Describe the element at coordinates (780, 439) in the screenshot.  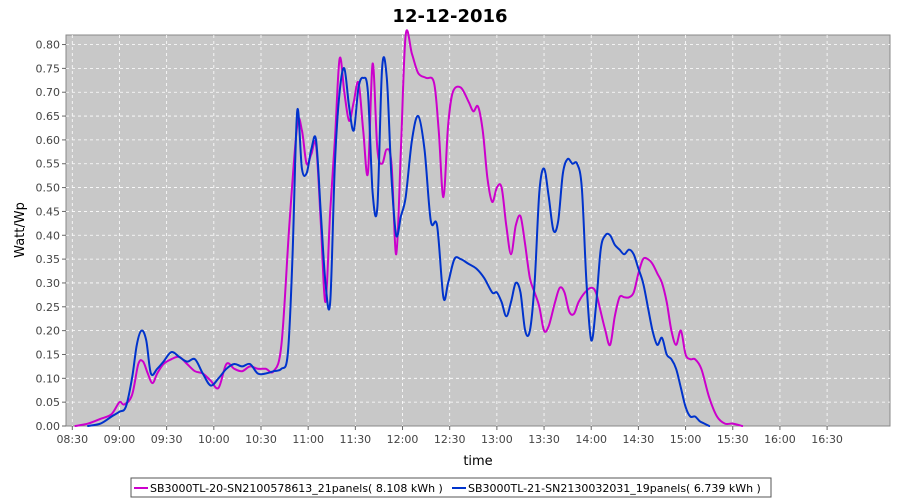
I see `x-tick-label: 16:00` at that location.